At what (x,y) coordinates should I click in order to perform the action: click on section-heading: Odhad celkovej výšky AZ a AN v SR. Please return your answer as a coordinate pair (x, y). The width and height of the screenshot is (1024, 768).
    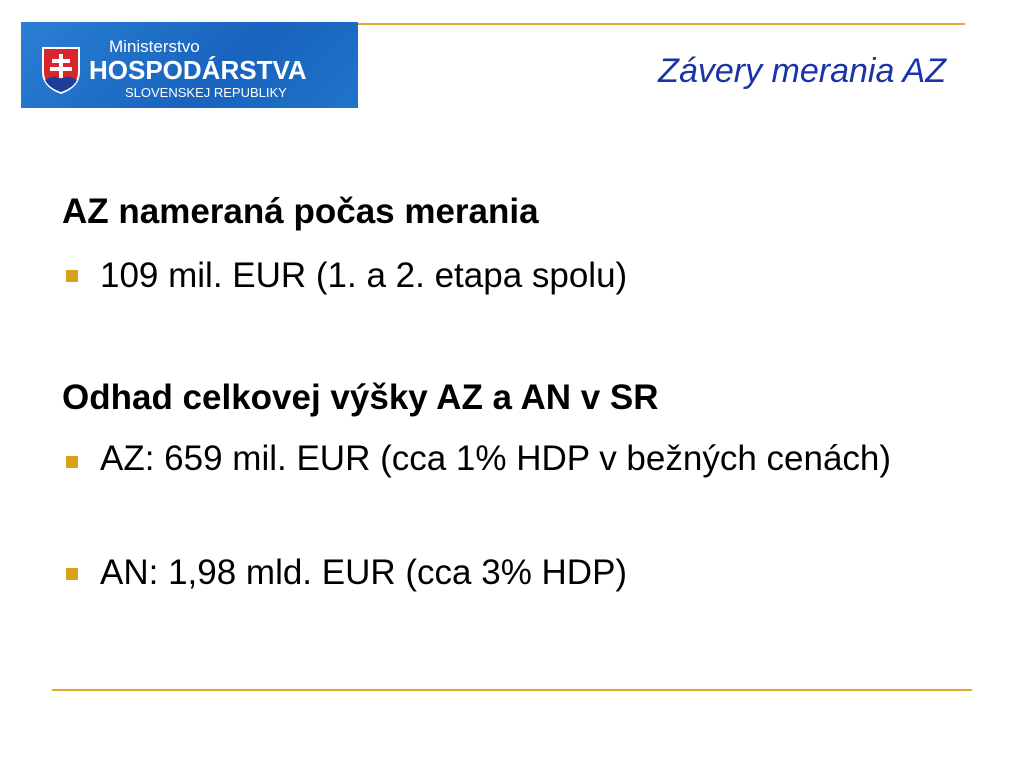
    Looking at the image, I should click on (360, 397).